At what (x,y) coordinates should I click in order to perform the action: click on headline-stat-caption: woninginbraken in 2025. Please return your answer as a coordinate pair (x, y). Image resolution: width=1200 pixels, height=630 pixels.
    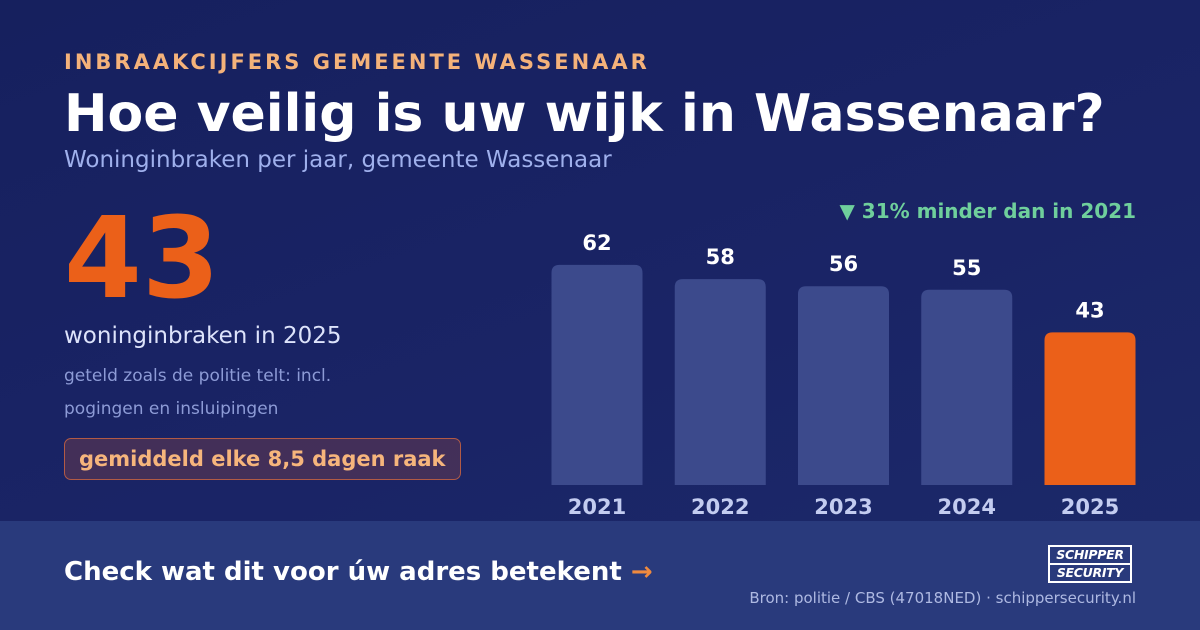
    Looking at the image, I should click on (203, 336).